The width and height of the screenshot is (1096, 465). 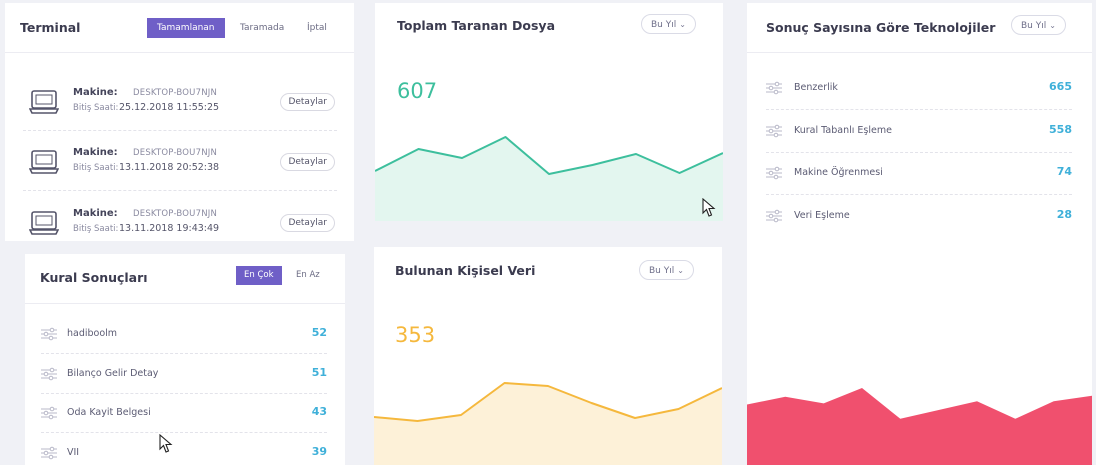 I want to click on tab-least: En Az, so click(x=308, y=275).